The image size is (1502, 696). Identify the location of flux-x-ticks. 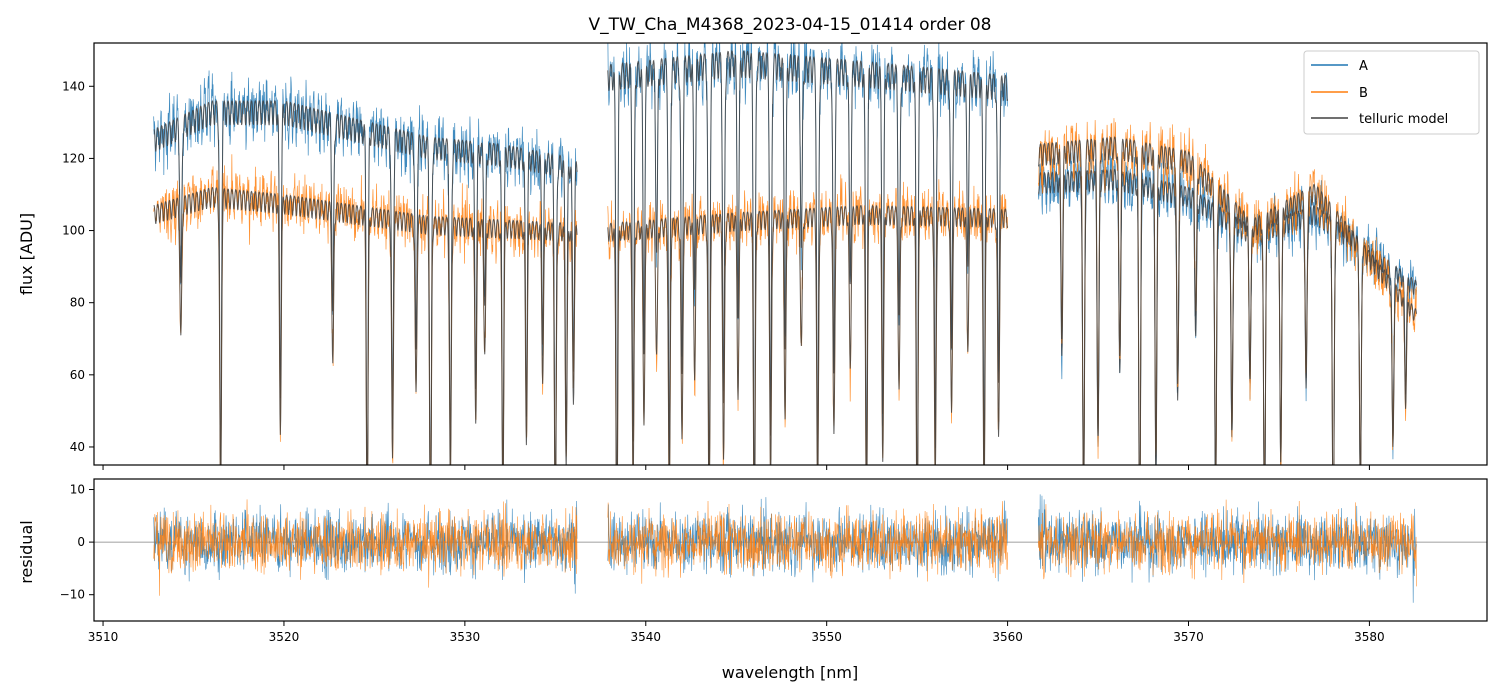
(736, 467).